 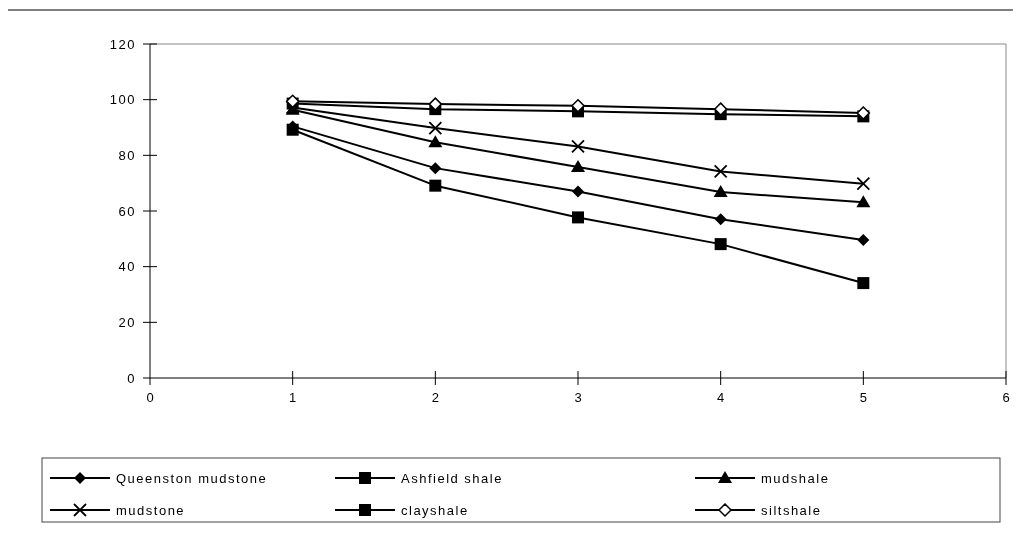 What do you see at coordinates (192, 478) in the screenshot?
I see `legend-label: Queenston mudstone` at bounding box center [192, 478].